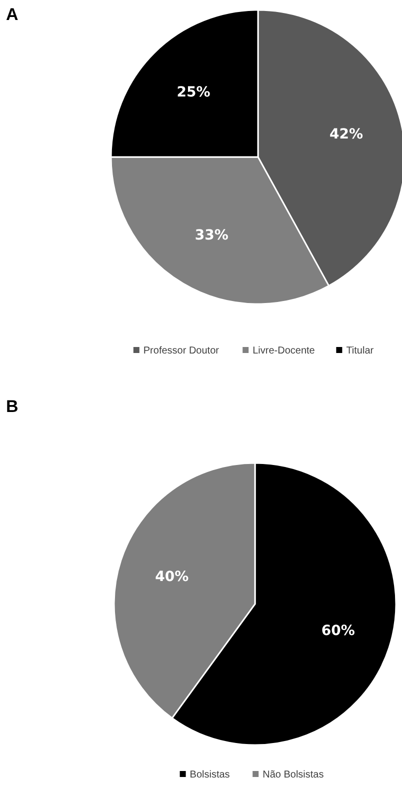  I want to click on legend-label: Titular, so click(360, 351).